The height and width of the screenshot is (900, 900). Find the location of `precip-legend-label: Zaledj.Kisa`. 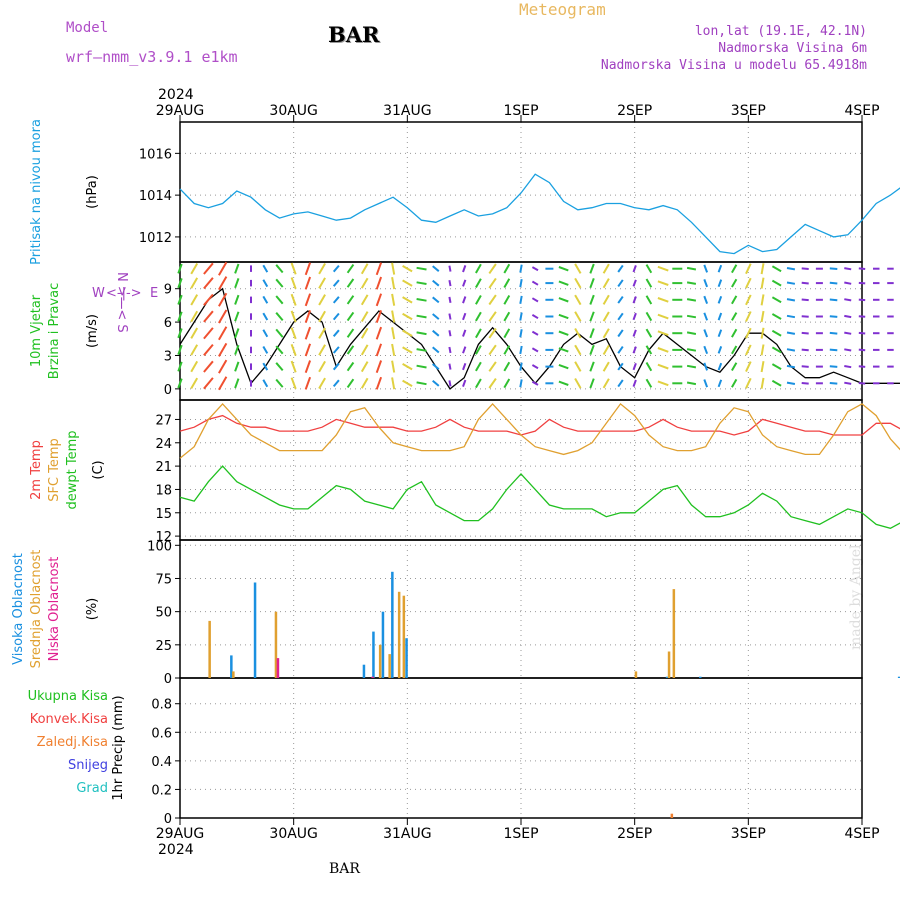

precip-legend-label: Zaledj.Kisa is located at coordinates (72, 742).